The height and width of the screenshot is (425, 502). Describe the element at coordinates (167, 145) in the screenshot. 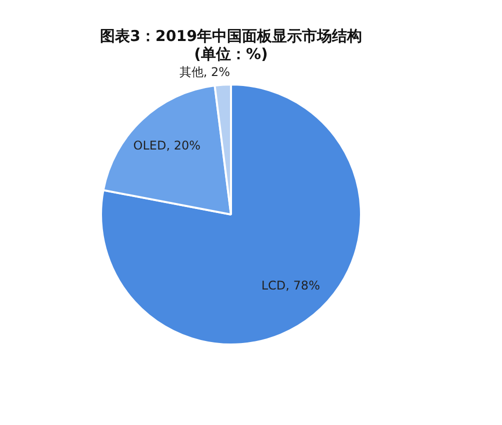

I see `slice-label: OLED, 20%` at that location.